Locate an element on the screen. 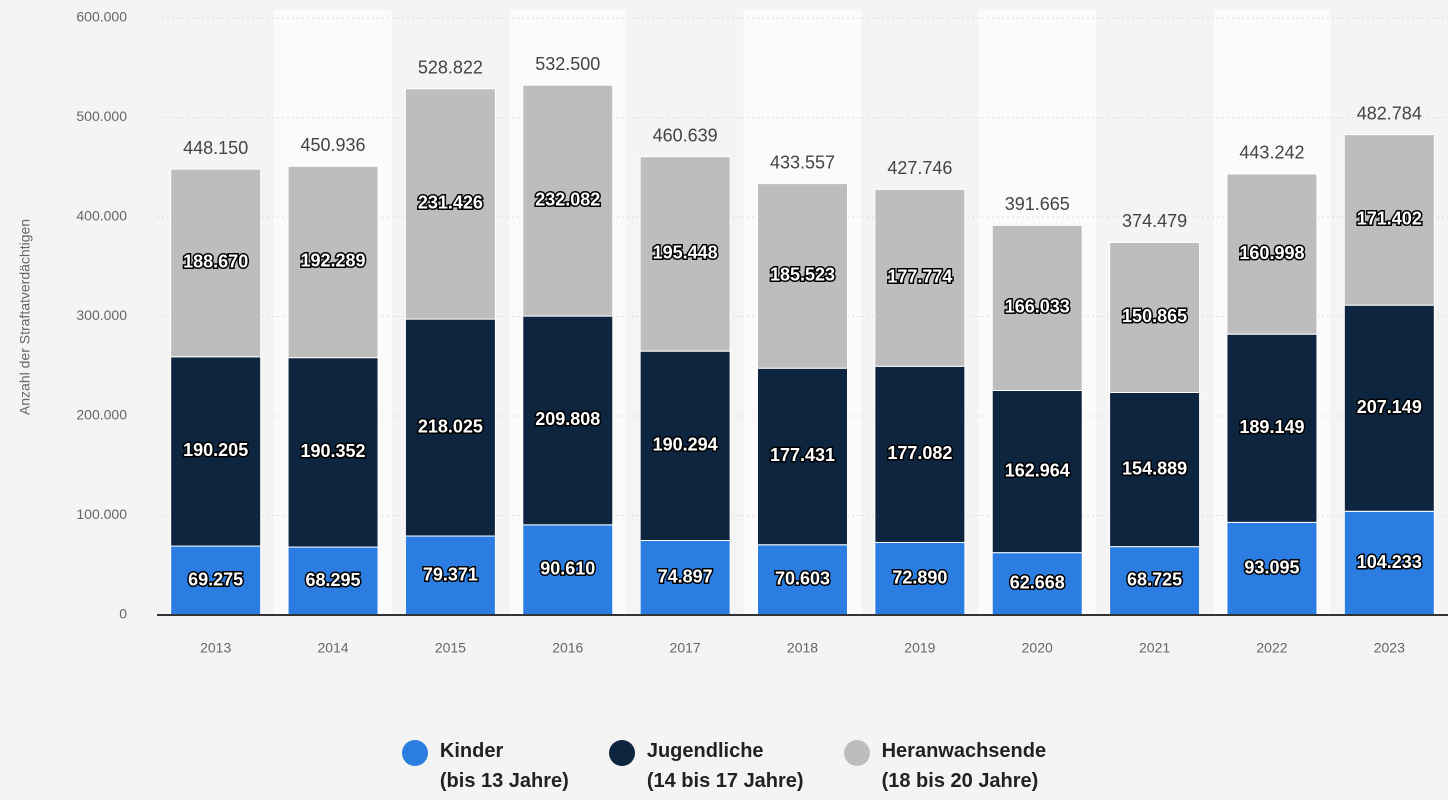 The height and width of the screenshot is (800, 1448). x-tick-label: 2020 is located at coordinates (1037, 648).